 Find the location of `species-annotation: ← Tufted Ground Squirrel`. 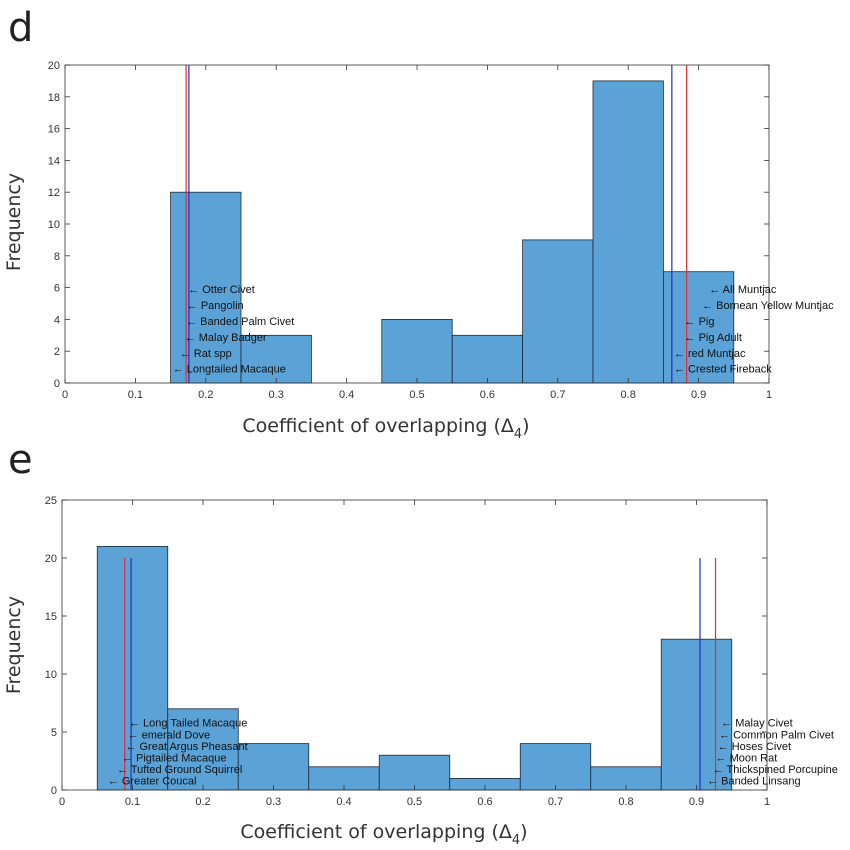

species-annotation: ← Tufted Ground Squirrel is located at coordinates (179, 770).